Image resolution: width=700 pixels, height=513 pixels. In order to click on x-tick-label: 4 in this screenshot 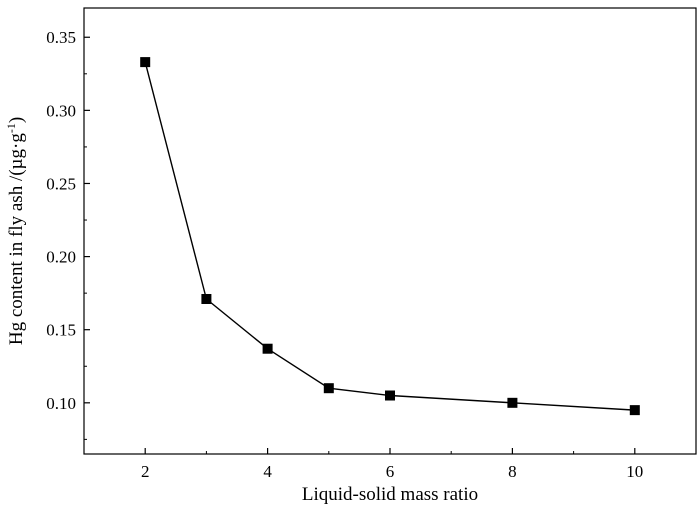, I will do `click(267, 471)`.